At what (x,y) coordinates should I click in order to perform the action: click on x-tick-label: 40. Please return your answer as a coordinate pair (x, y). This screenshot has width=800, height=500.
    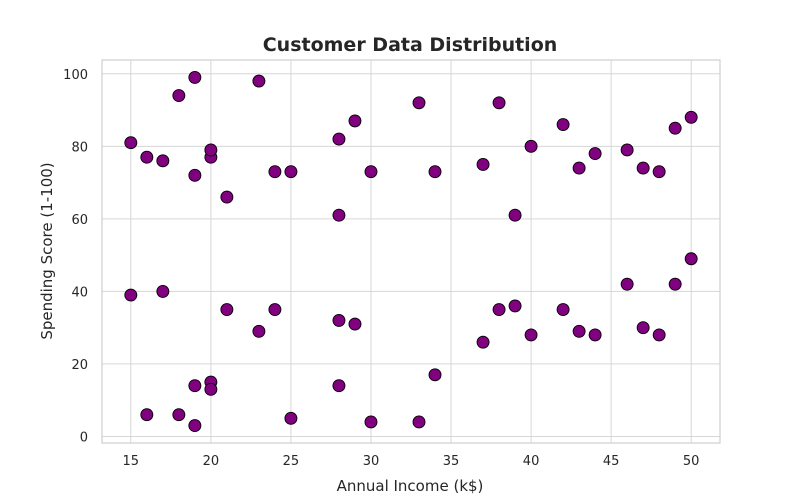
    Looking at the image, I should click on (531, 461).